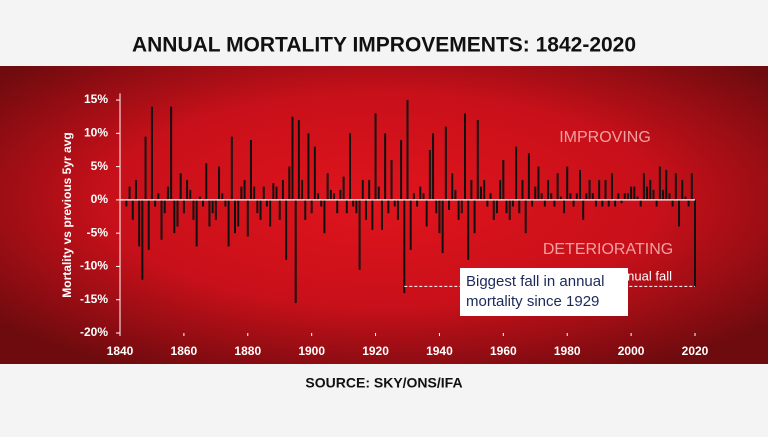  I want to click on callout-box, so click(544, 292).